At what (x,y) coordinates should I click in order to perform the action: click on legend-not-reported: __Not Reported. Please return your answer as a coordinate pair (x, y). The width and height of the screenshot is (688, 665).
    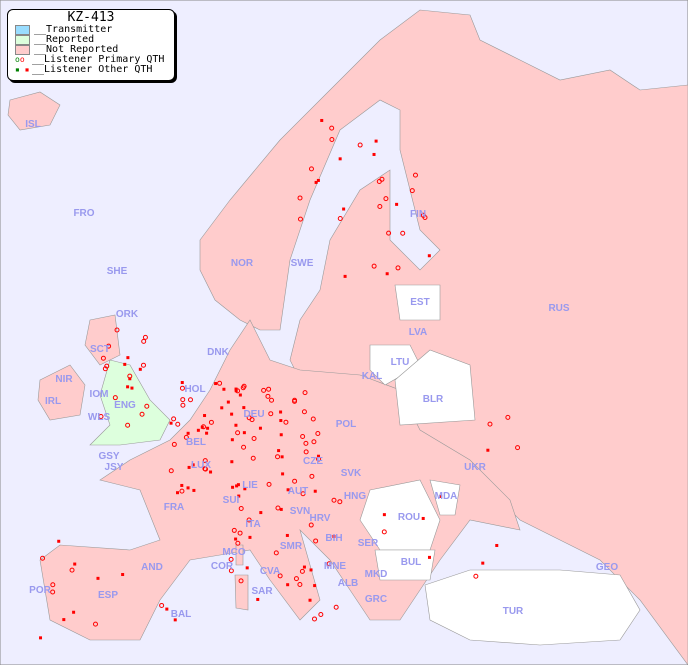
    Looking at the image, I should click on (91, 50).